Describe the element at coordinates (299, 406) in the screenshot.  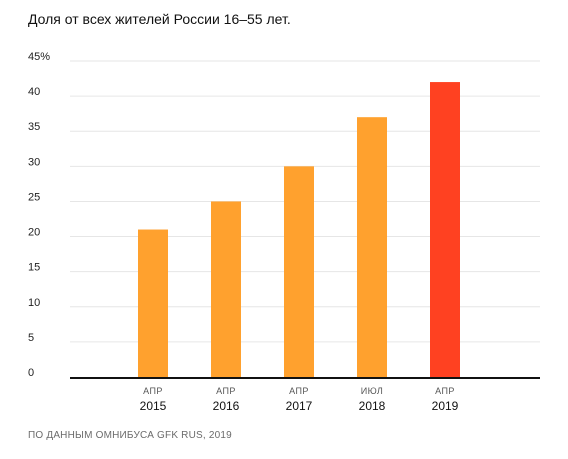
I see `x-tick-year: 2017` at that location.